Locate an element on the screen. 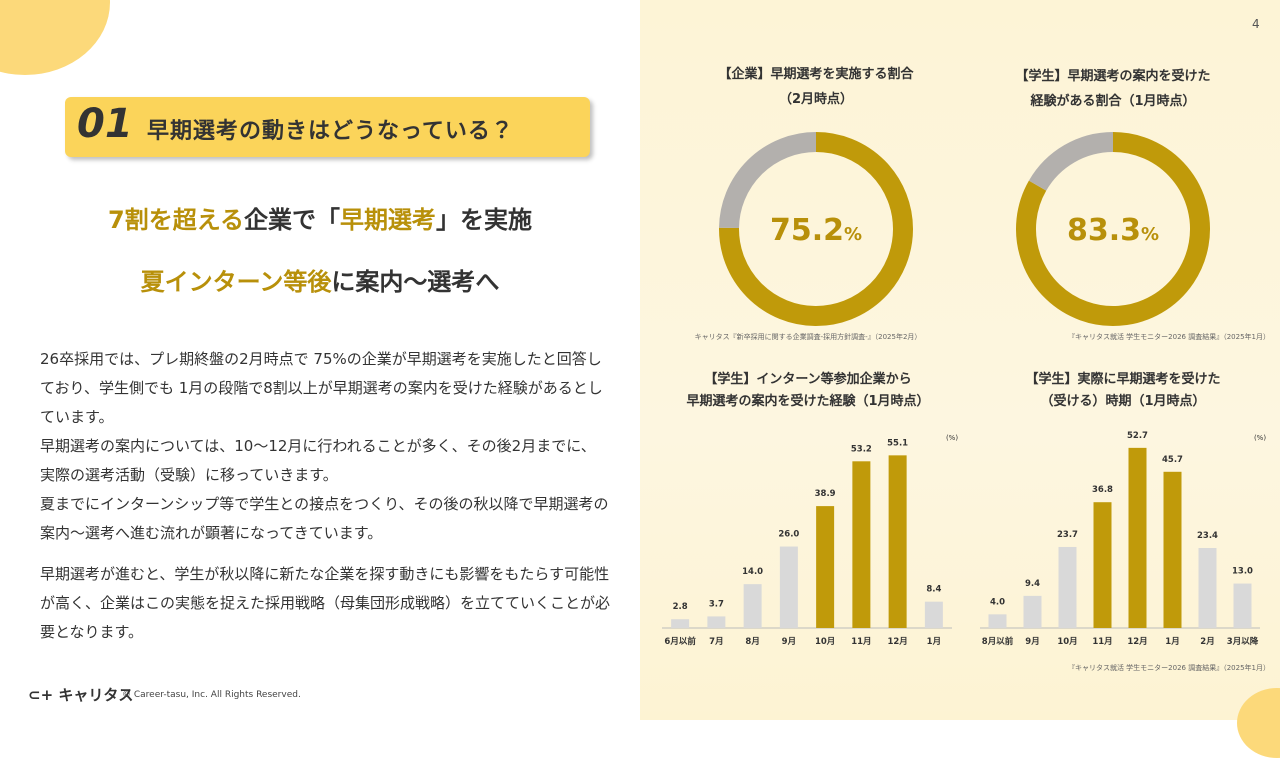  source-note: キャリタス『新卒採用に関する企業調査-採用方針調査-』（2025年2月） is located at coordinates (808, 336).